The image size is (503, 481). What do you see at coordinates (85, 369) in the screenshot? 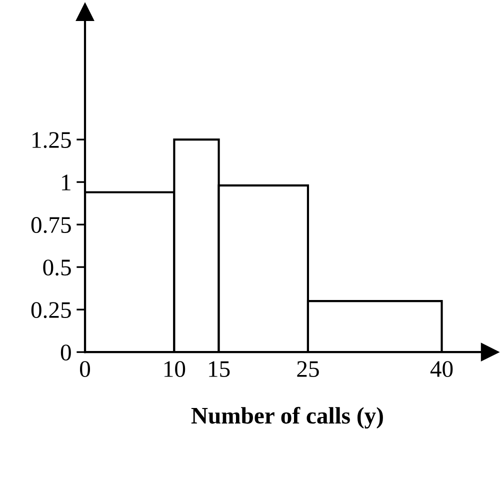
I see `x-tick-label: 0` at bounding box center [85, 369].